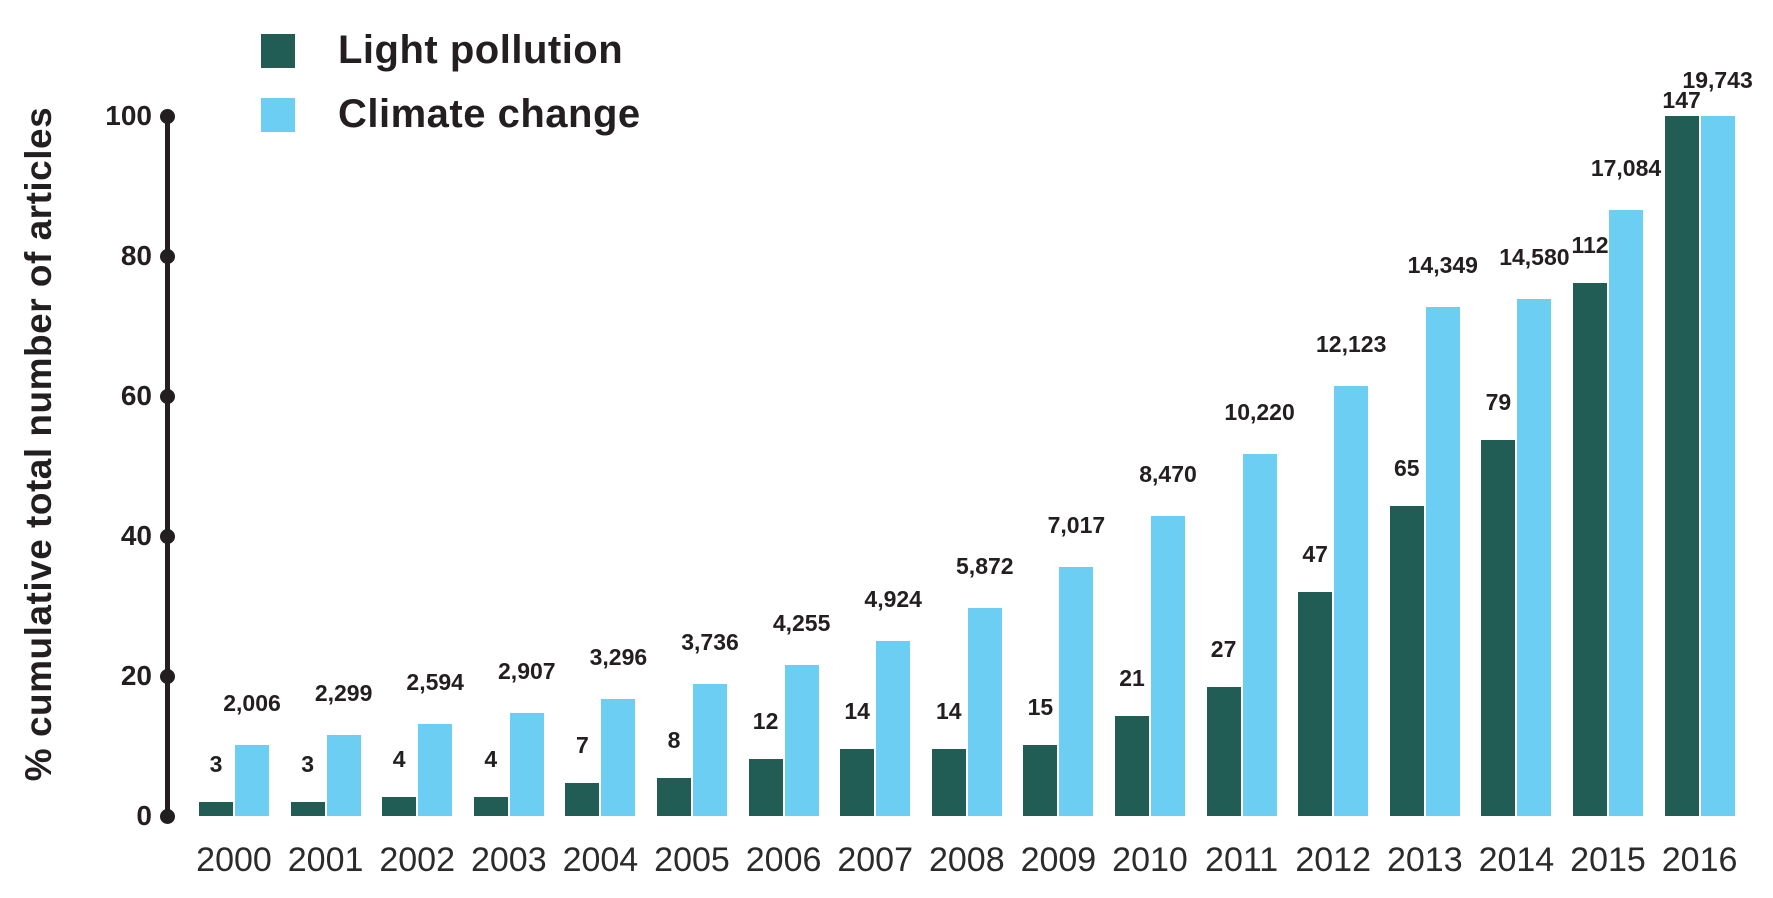 This screenshot has width=1773, height=898. I want to click on x-axis-label-2015: 2015, so click(1608, 860).